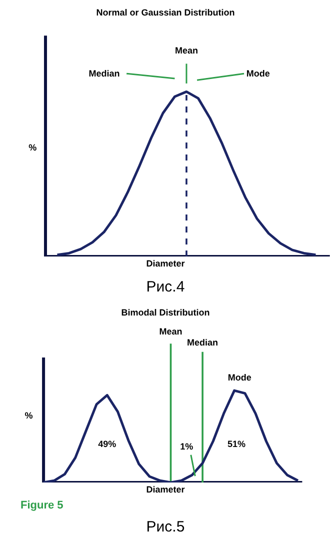 Image resolution: width=330 pixels, height=540 pixels. I want to click on annotation: 49%, so click(107, 443).